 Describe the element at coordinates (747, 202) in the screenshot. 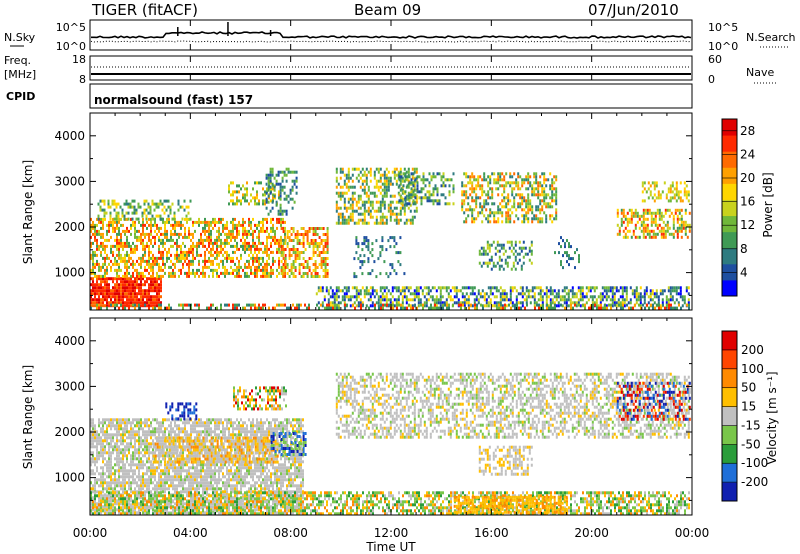

I see `colorbar-tick-label: 16` at that location.